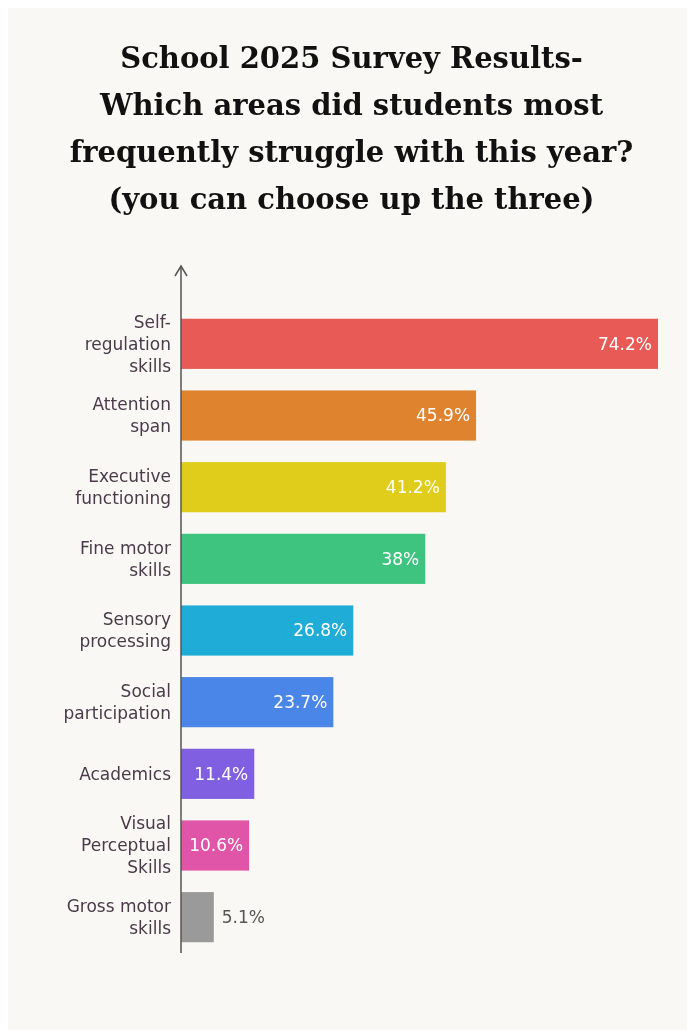 The width and height of the screenshot is (687, 1030). What do you see at coordinates (128, 343) in the screenshot?
I see `y-tick-label: Self-regulation skills` at bounding box center [128, 343].